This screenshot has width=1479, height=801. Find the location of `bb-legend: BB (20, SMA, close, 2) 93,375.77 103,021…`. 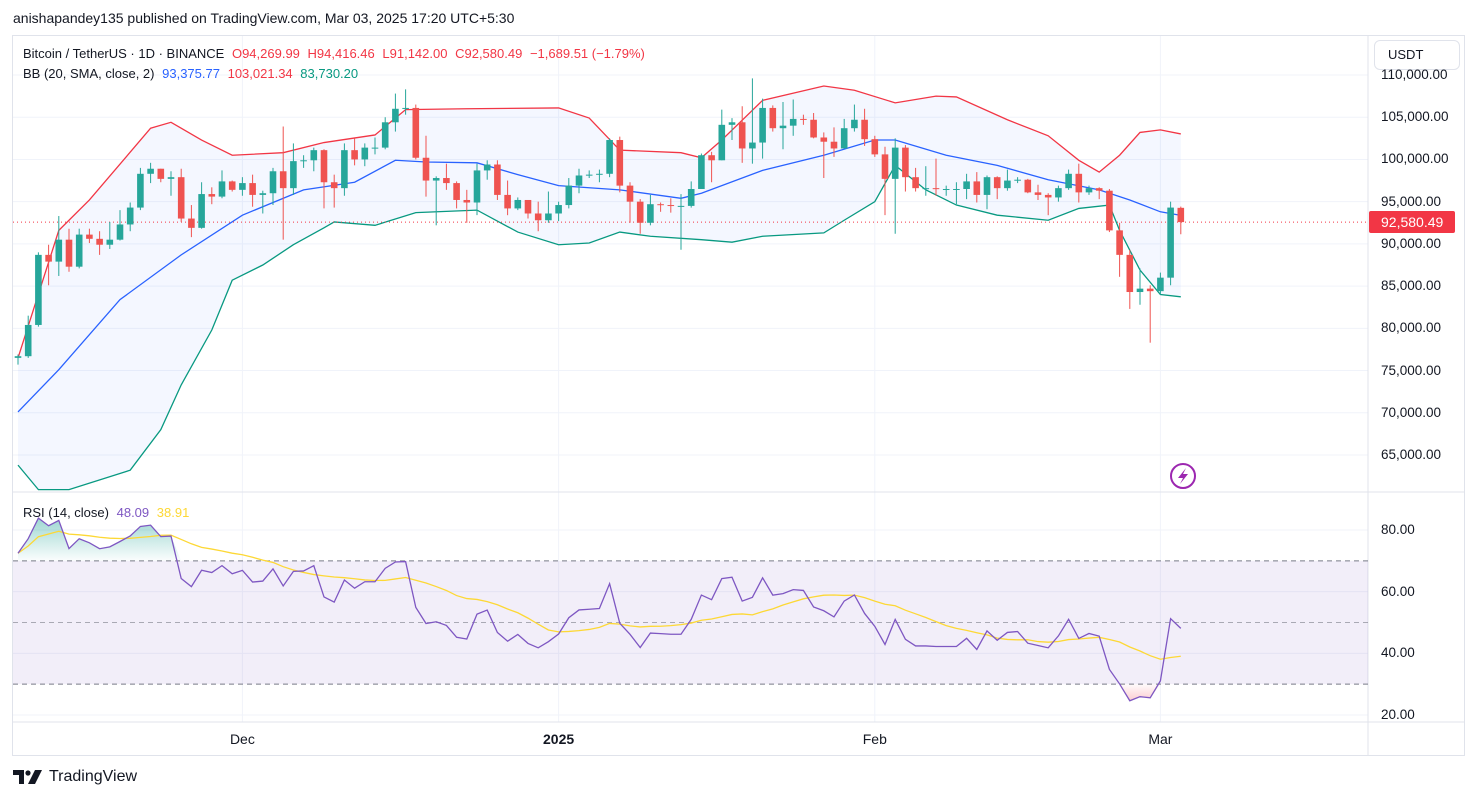

bb-legend: BB (20, SMA, close, 2) 93,375.77 103,021… is located at coordinates (192, 73).